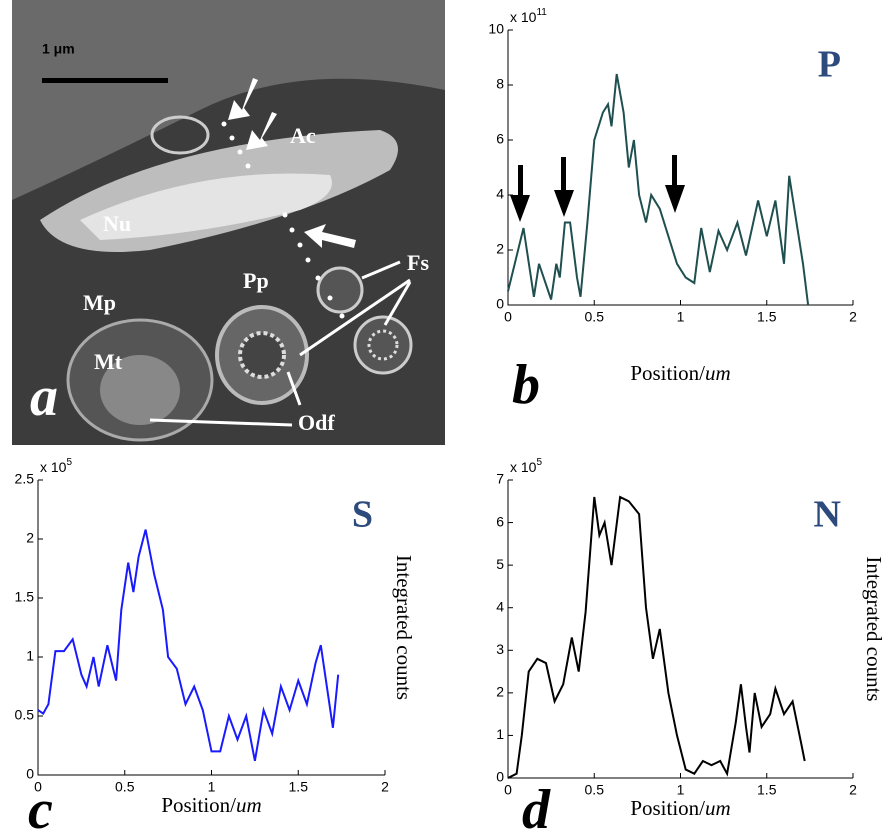 This screenshot has width=891, height=840. What do you see at coordinates (829, 65) in the screenshot?
I see `element-label: P` at bounding box center [829, 65].